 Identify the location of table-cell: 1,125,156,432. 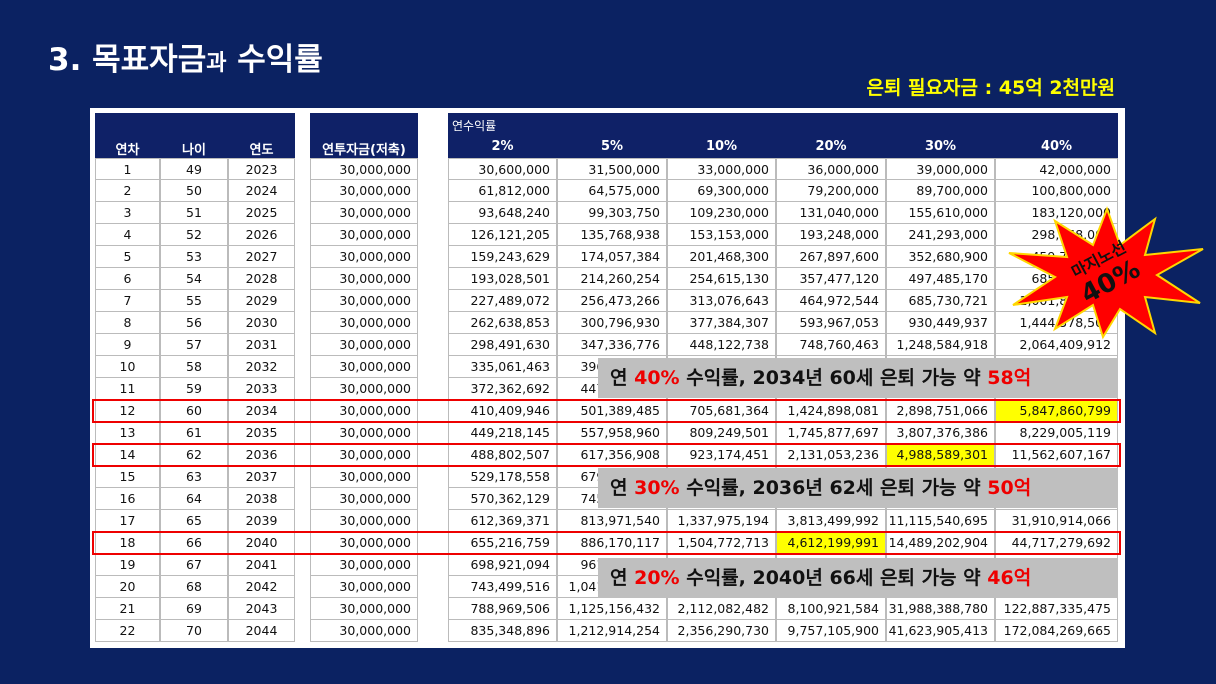
(612, 609).